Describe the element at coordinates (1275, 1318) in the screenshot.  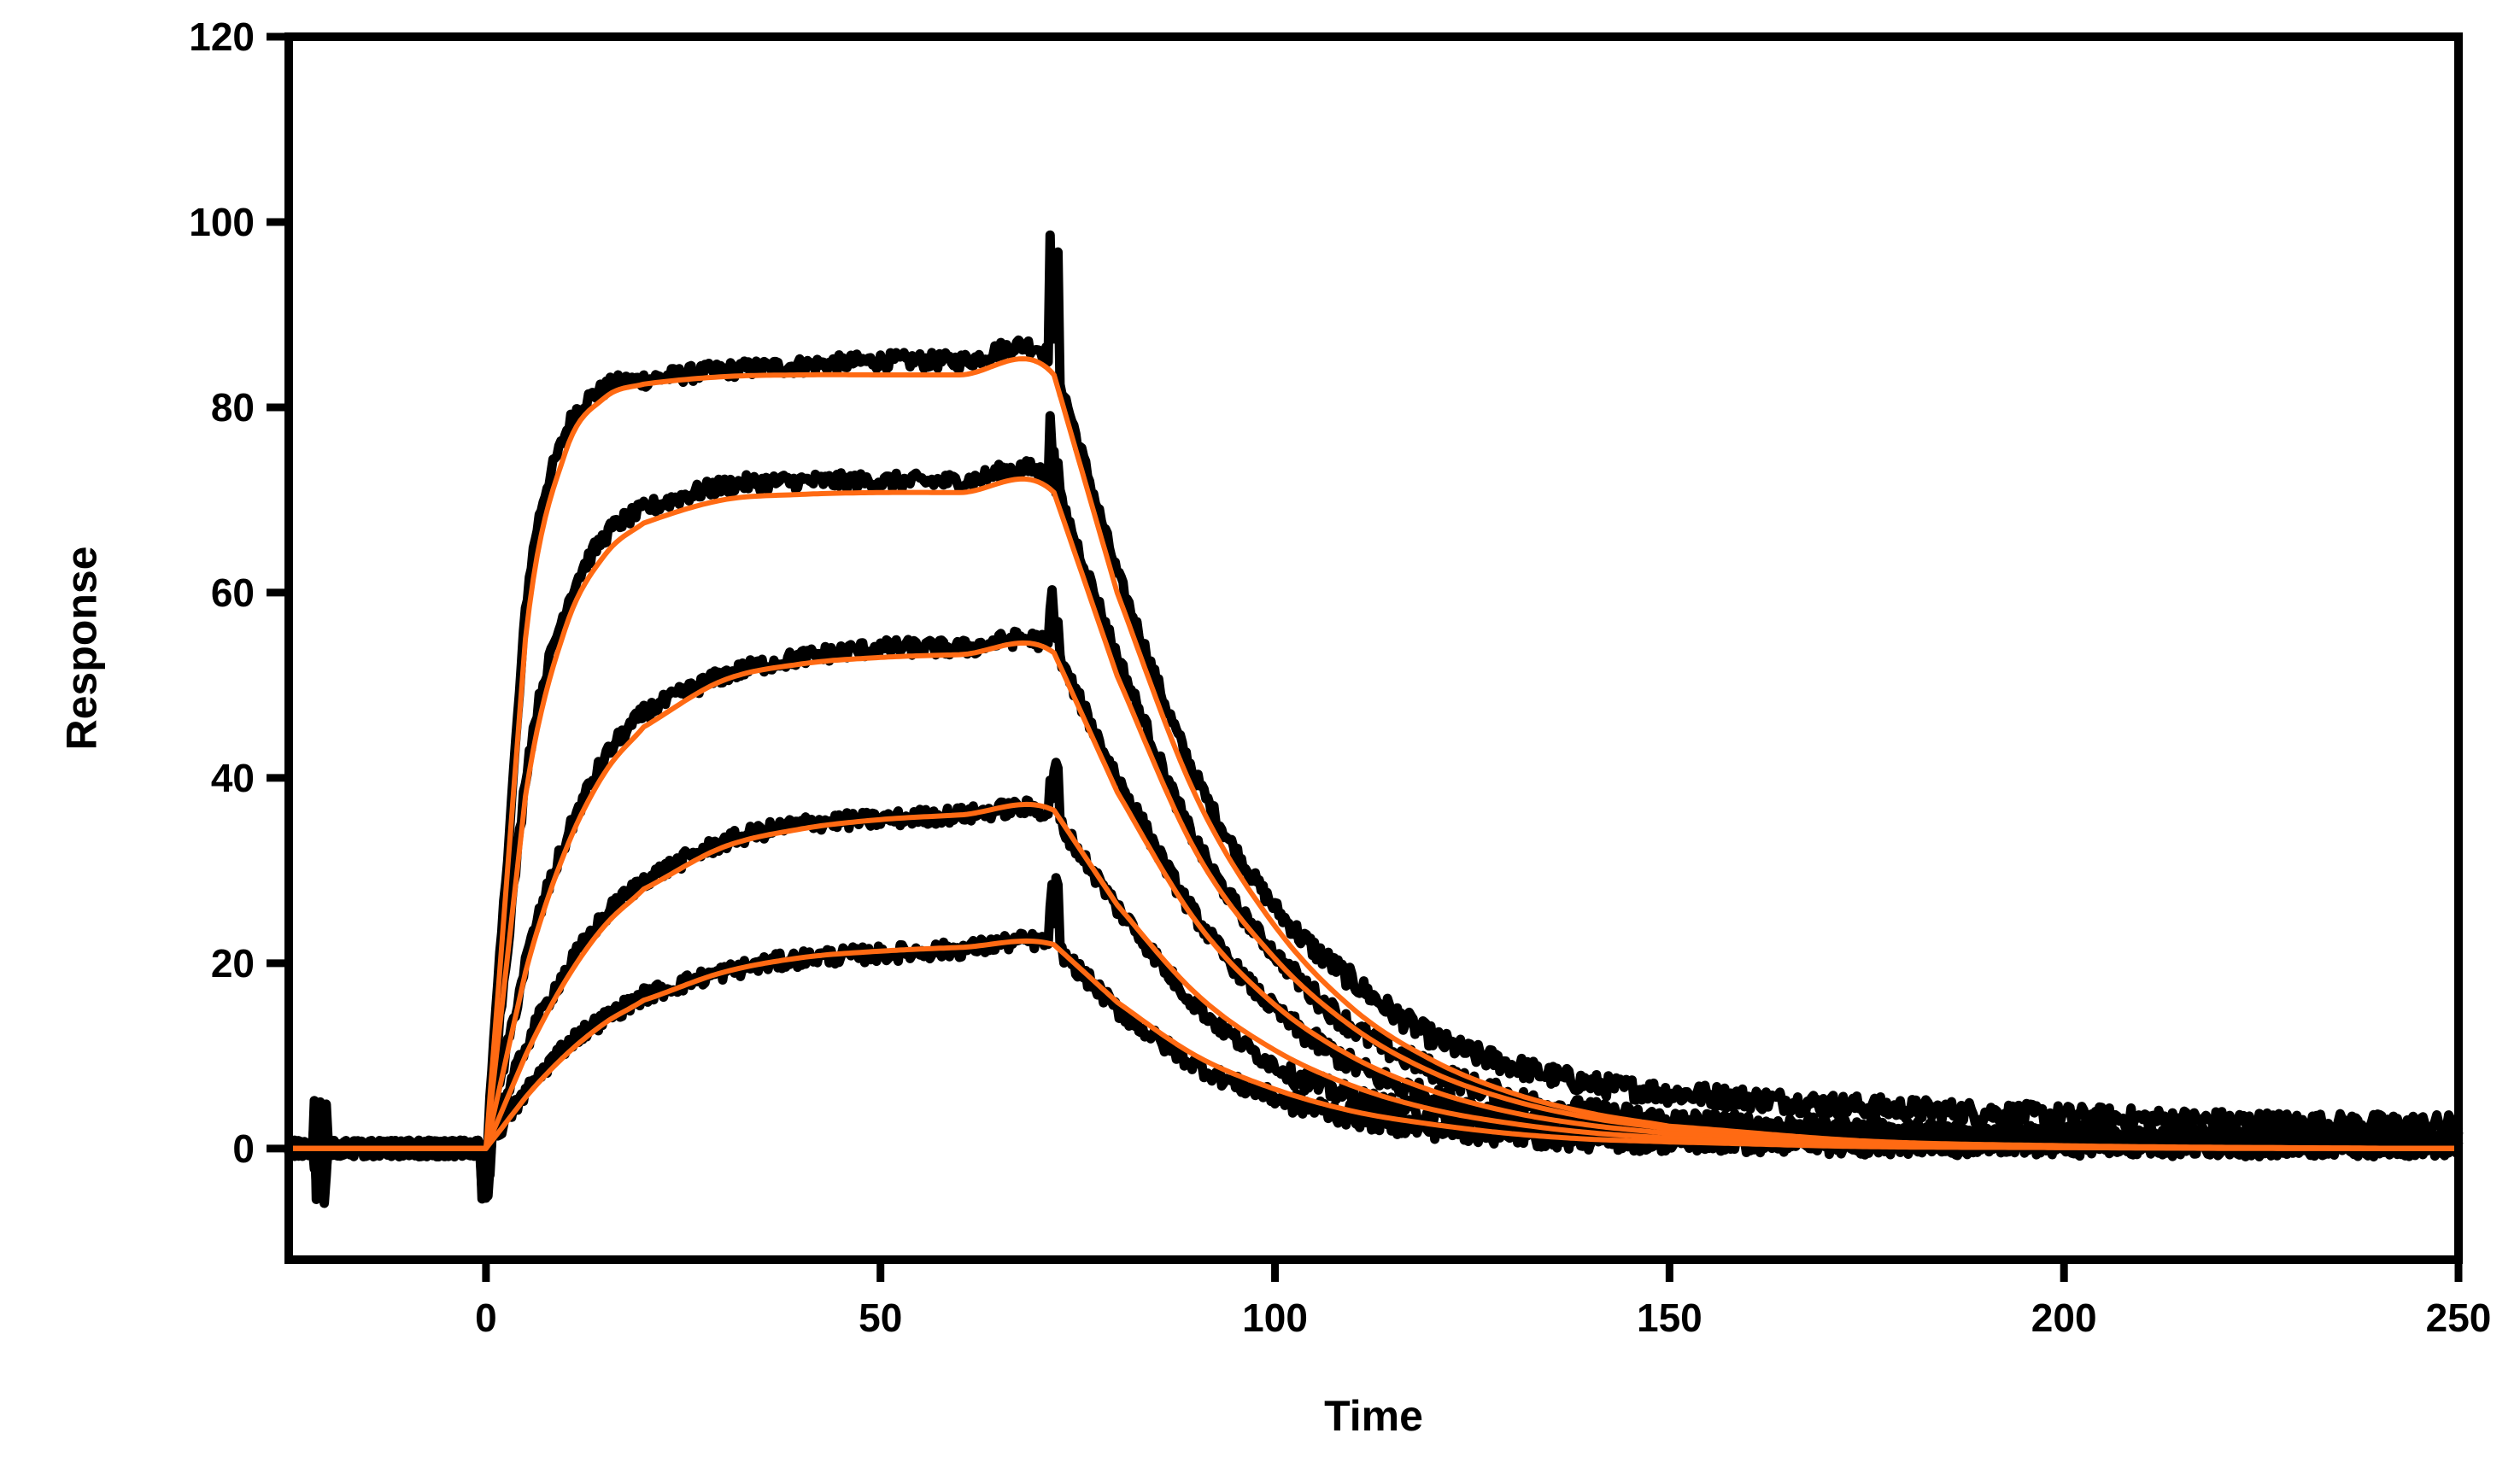
I see `x-tick-label: 100` at that location.